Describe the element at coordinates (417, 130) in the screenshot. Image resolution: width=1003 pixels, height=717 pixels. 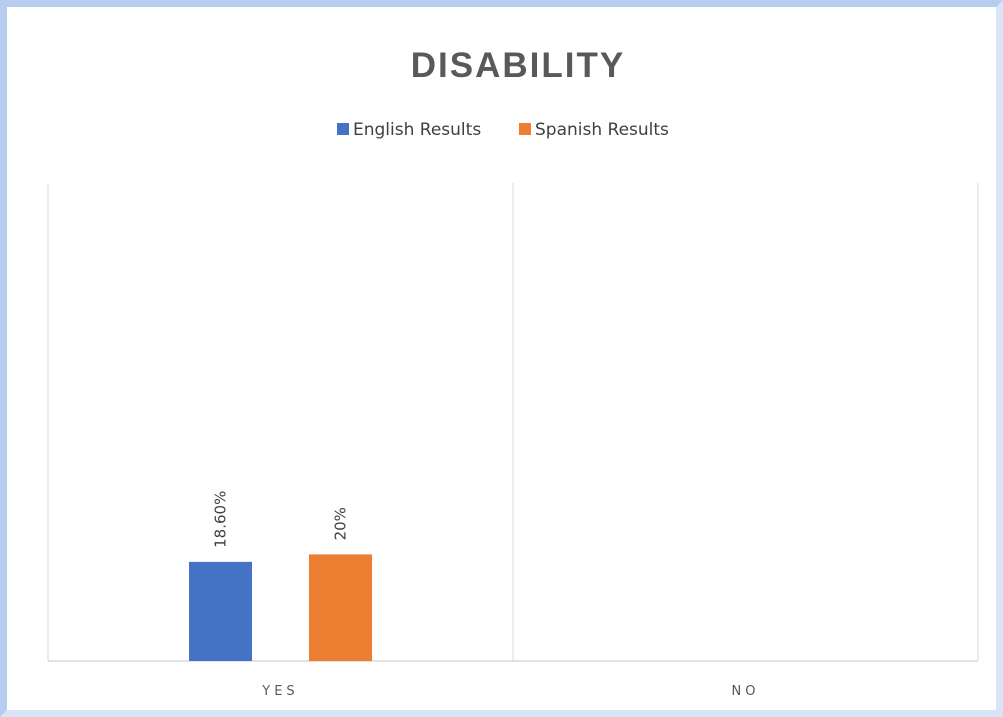
I see `legend-label-english-results: English Results` at that location.